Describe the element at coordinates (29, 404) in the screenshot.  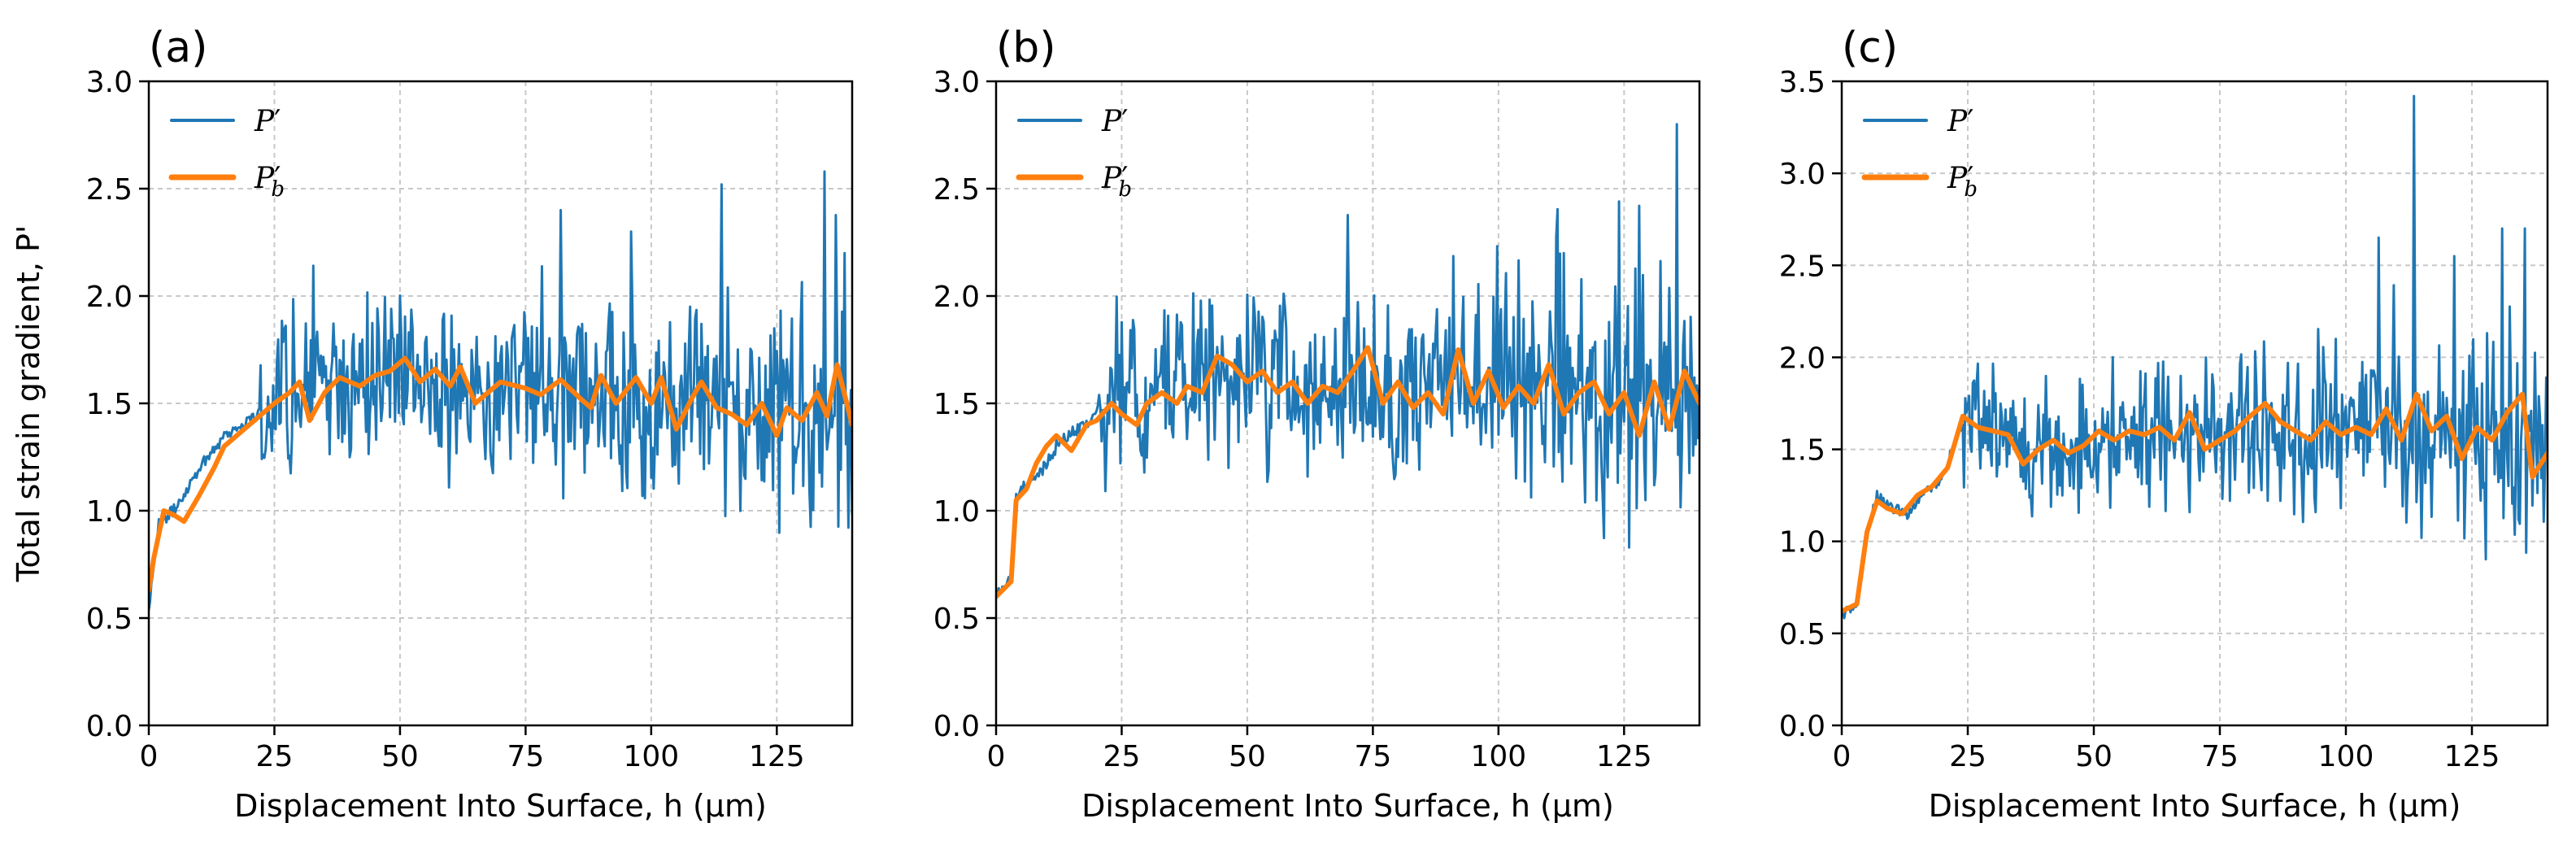
I see `y-axis-label: Total strain gradient, P'` at that location.